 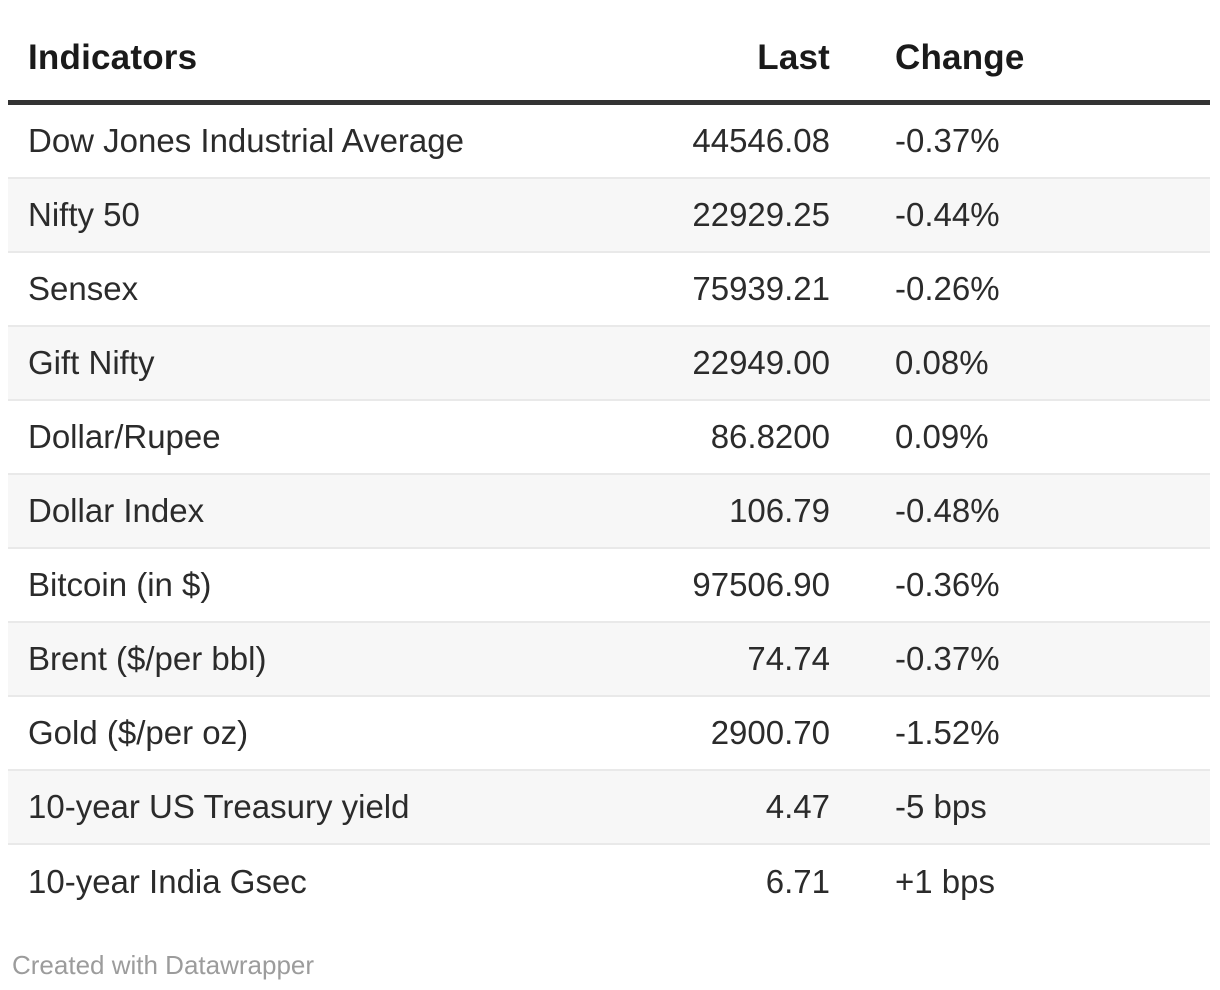 I want to click on indicator-cell: Nifty 50, so click(x=84, y=214).